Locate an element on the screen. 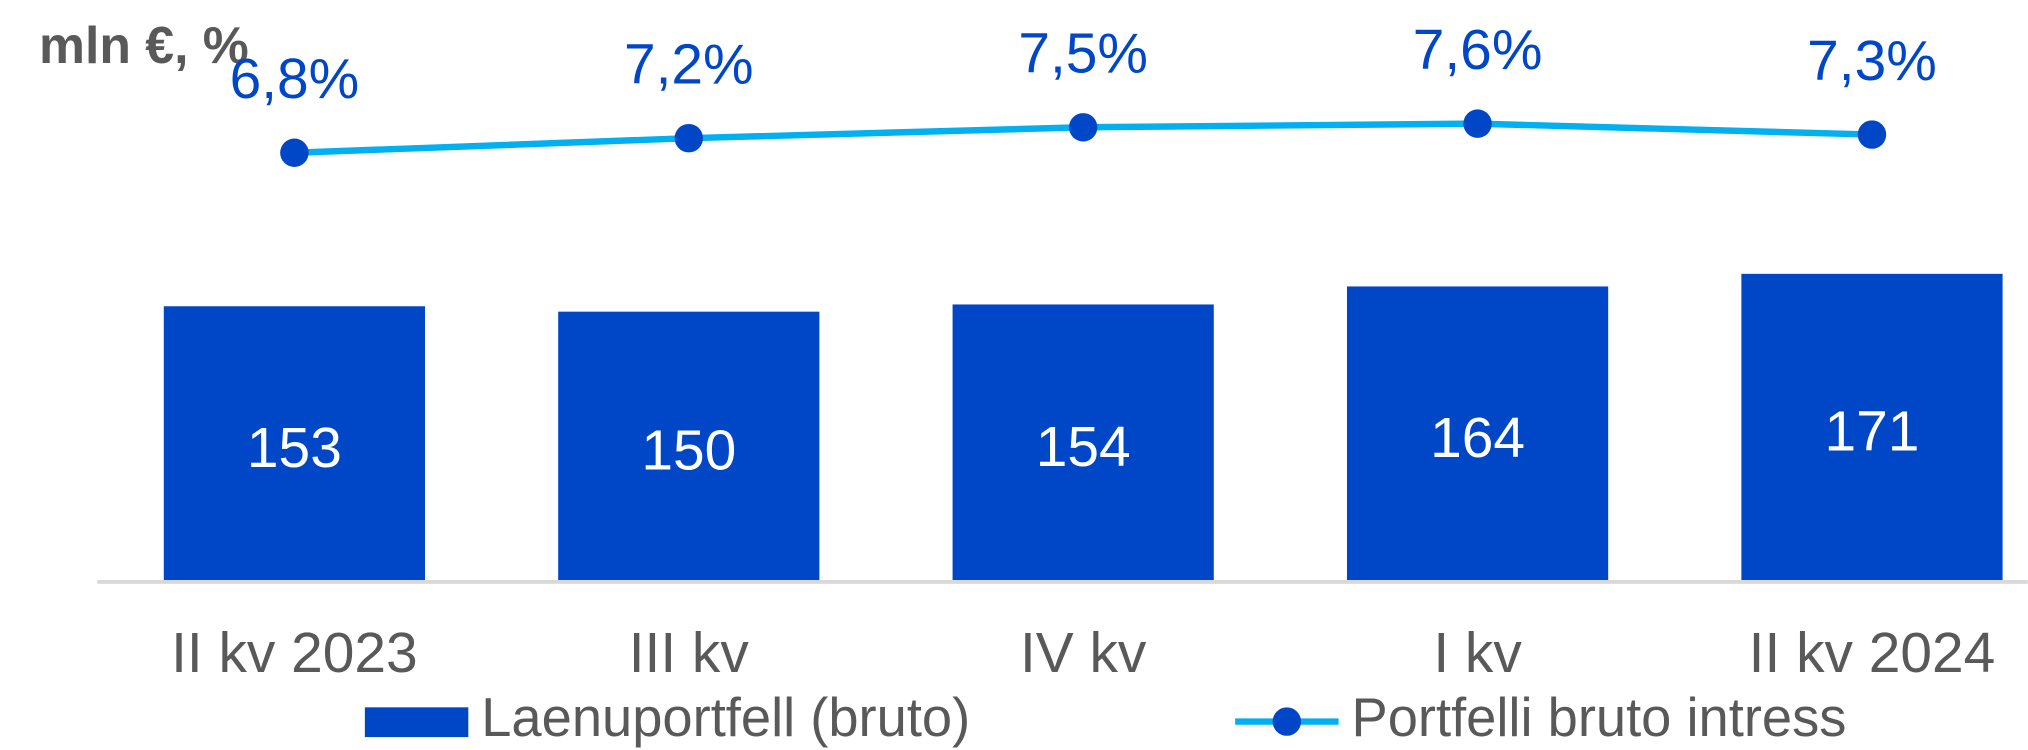 The height and width of the screenshot is (750, 2028). bar-value-label: 171 is located at coordinates (1872, 432).